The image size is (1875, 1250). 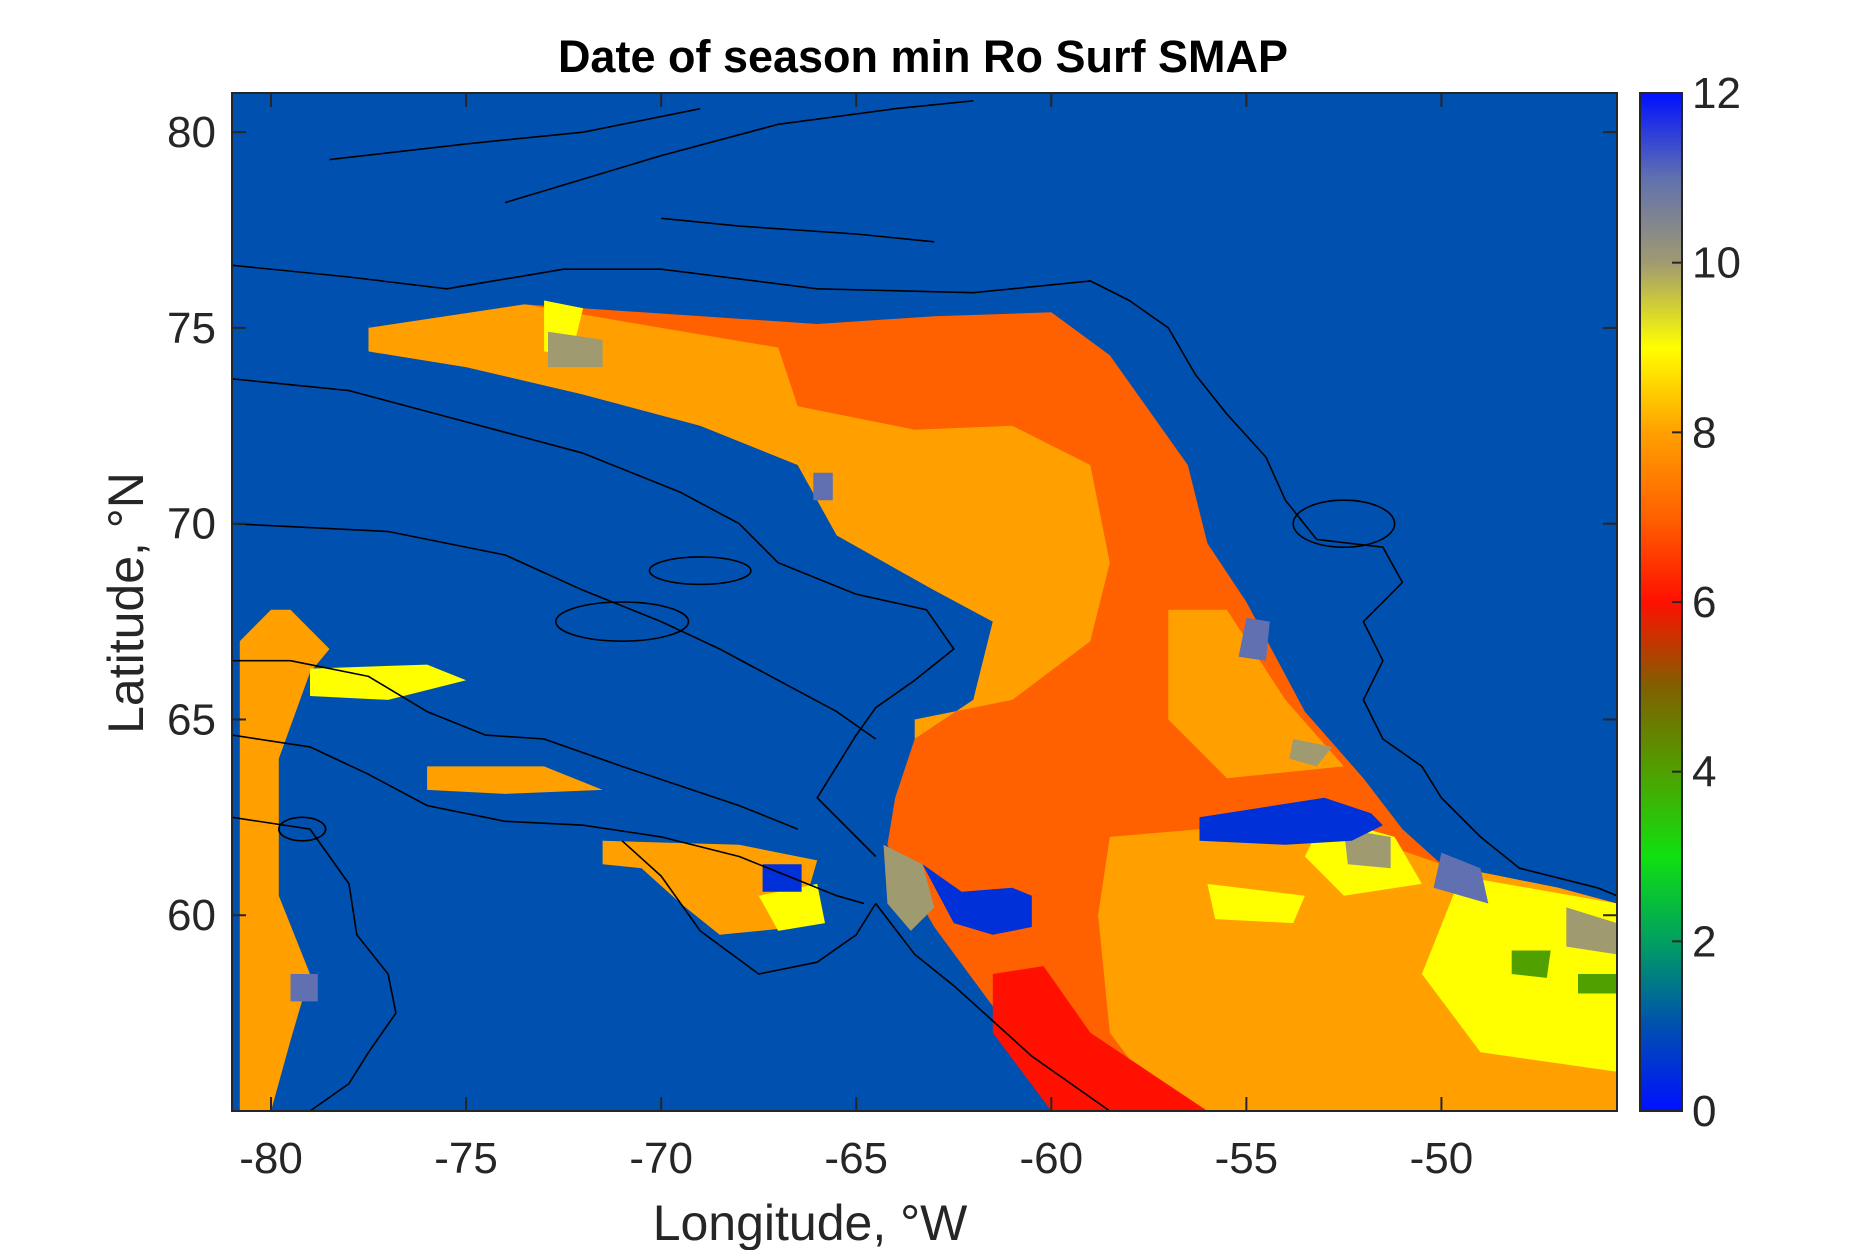 I want to click on colorbar-tick-label: 2, so click(x=1704, y=941).